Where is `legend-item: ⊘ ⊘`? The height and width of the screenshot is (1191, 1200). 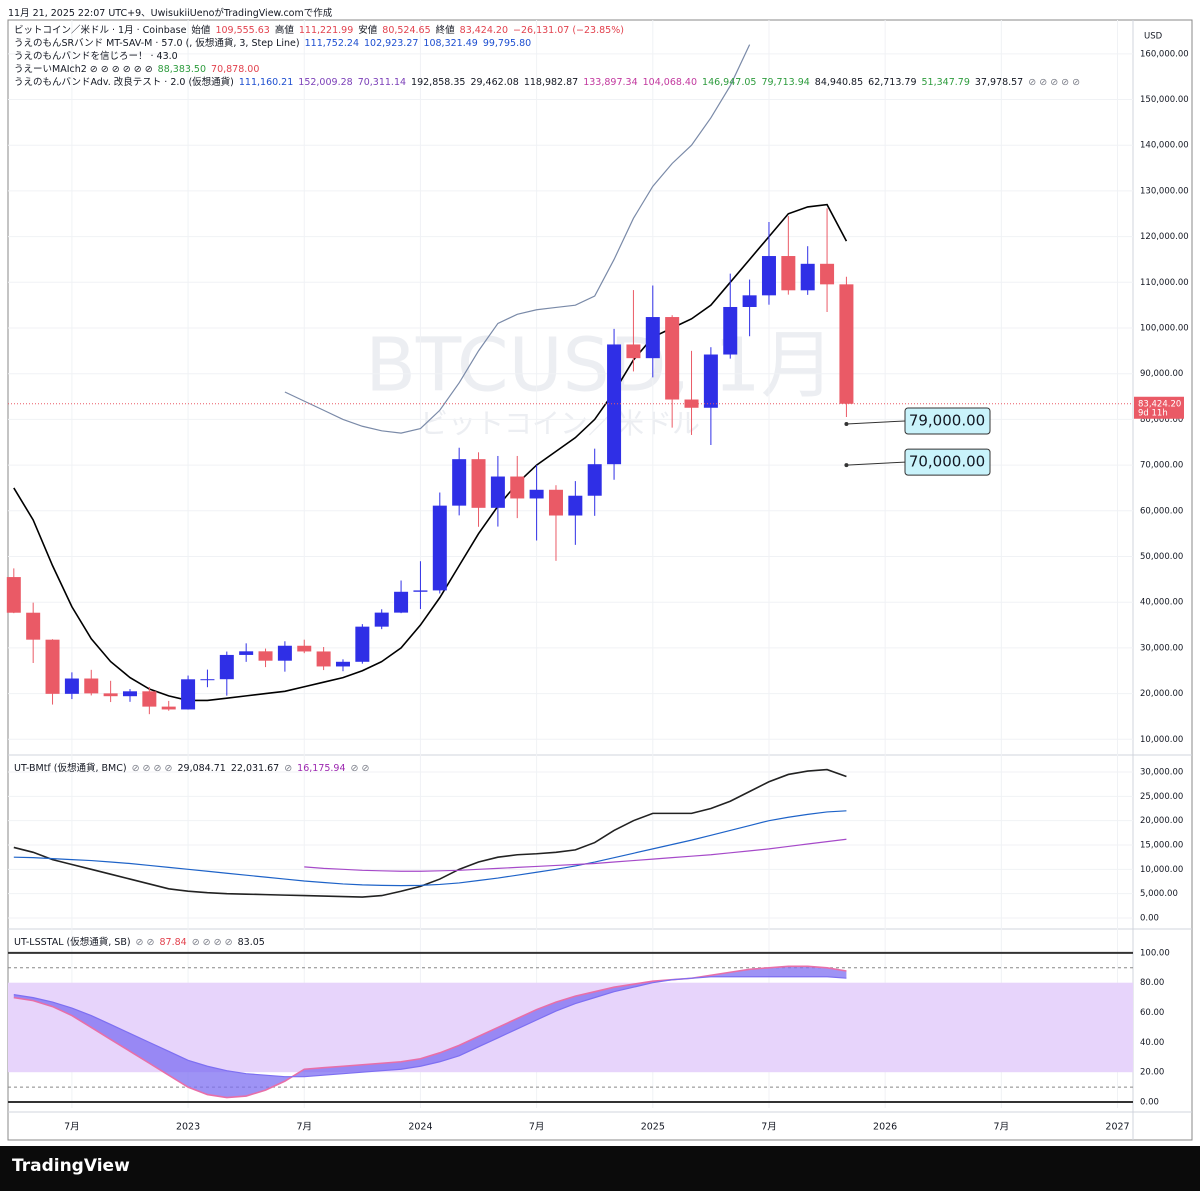
legend-item: ⊘ ⊘ is located at coordinates (360, 768).